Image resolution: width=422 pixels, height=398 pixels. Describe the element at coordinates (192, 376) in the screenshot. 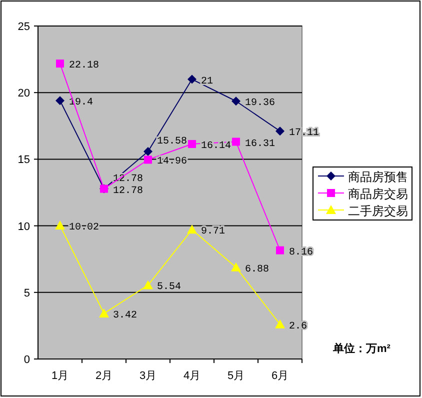

I see `x-tick-label: 4月` at that location.